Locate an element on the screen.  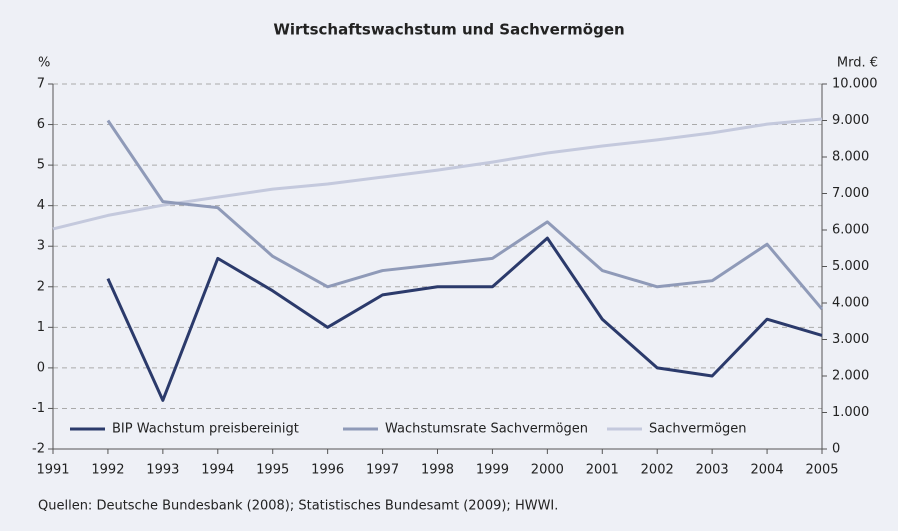
x-tick-label: 1994 is located at coordinates (217, 470).